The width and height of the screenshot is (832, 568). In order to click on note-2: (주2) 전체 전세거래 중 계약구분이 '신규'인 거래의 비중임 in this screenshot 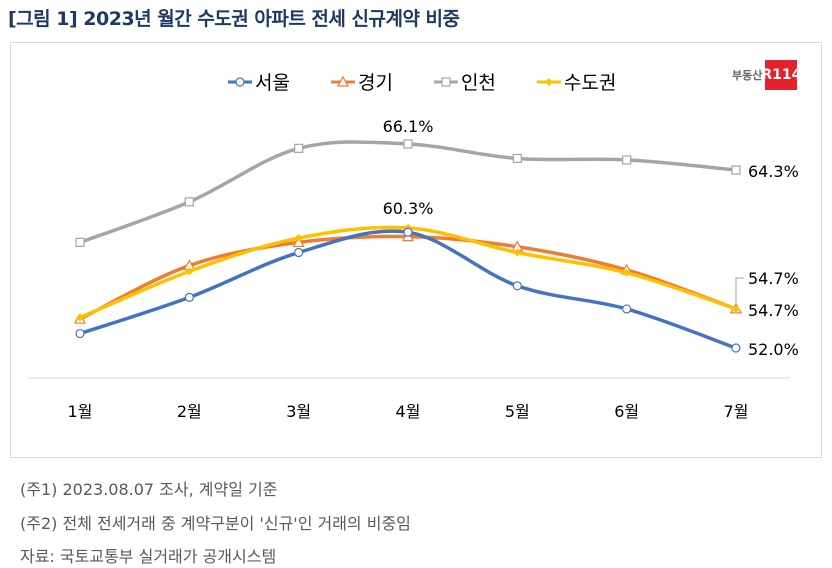, I will do `click(215, 523)`.